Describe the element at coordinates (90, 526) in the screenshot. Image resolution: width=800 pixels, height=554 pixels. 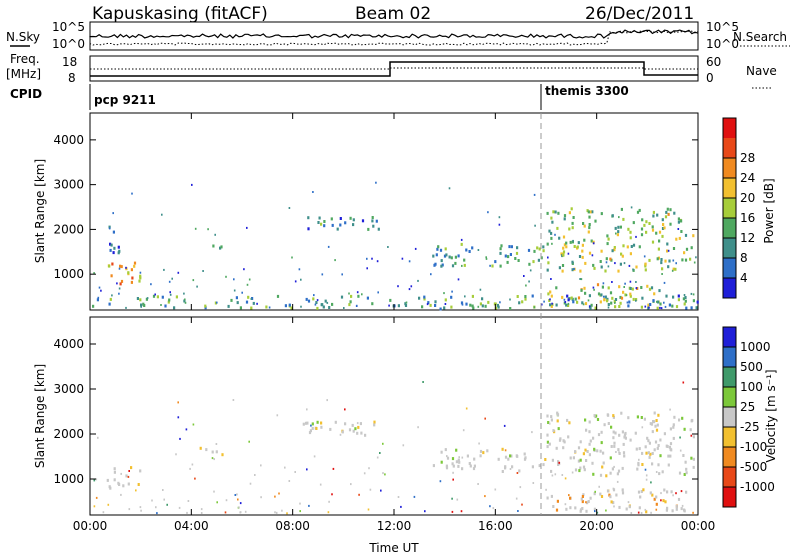
I see `x-tick-label: 00:00` at that location.